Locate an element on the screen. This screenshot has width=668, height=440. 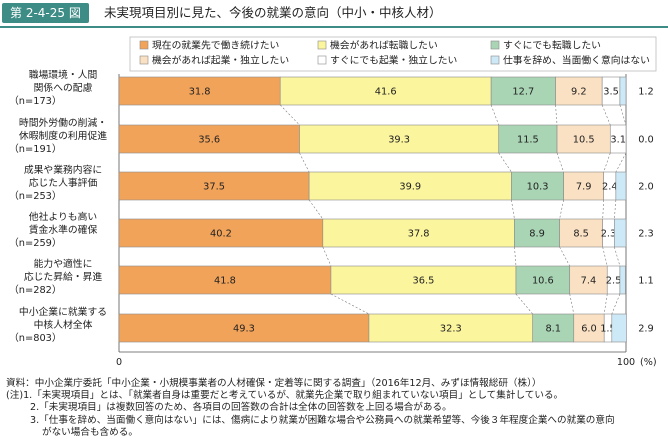
data-label: 1.5 is located at coordinates (608, 329).